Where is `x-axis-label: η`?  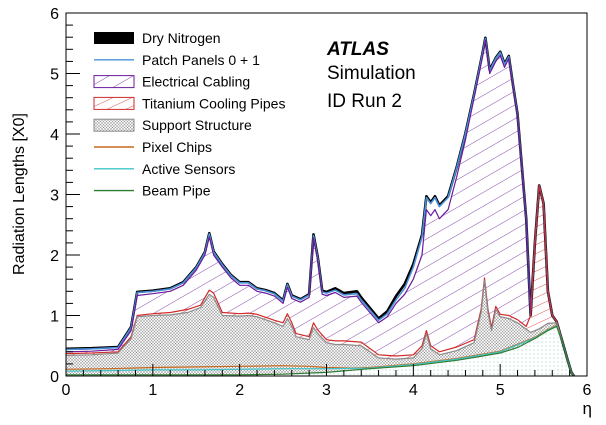
x-axis-label: η is located at coordinates (587, 408).